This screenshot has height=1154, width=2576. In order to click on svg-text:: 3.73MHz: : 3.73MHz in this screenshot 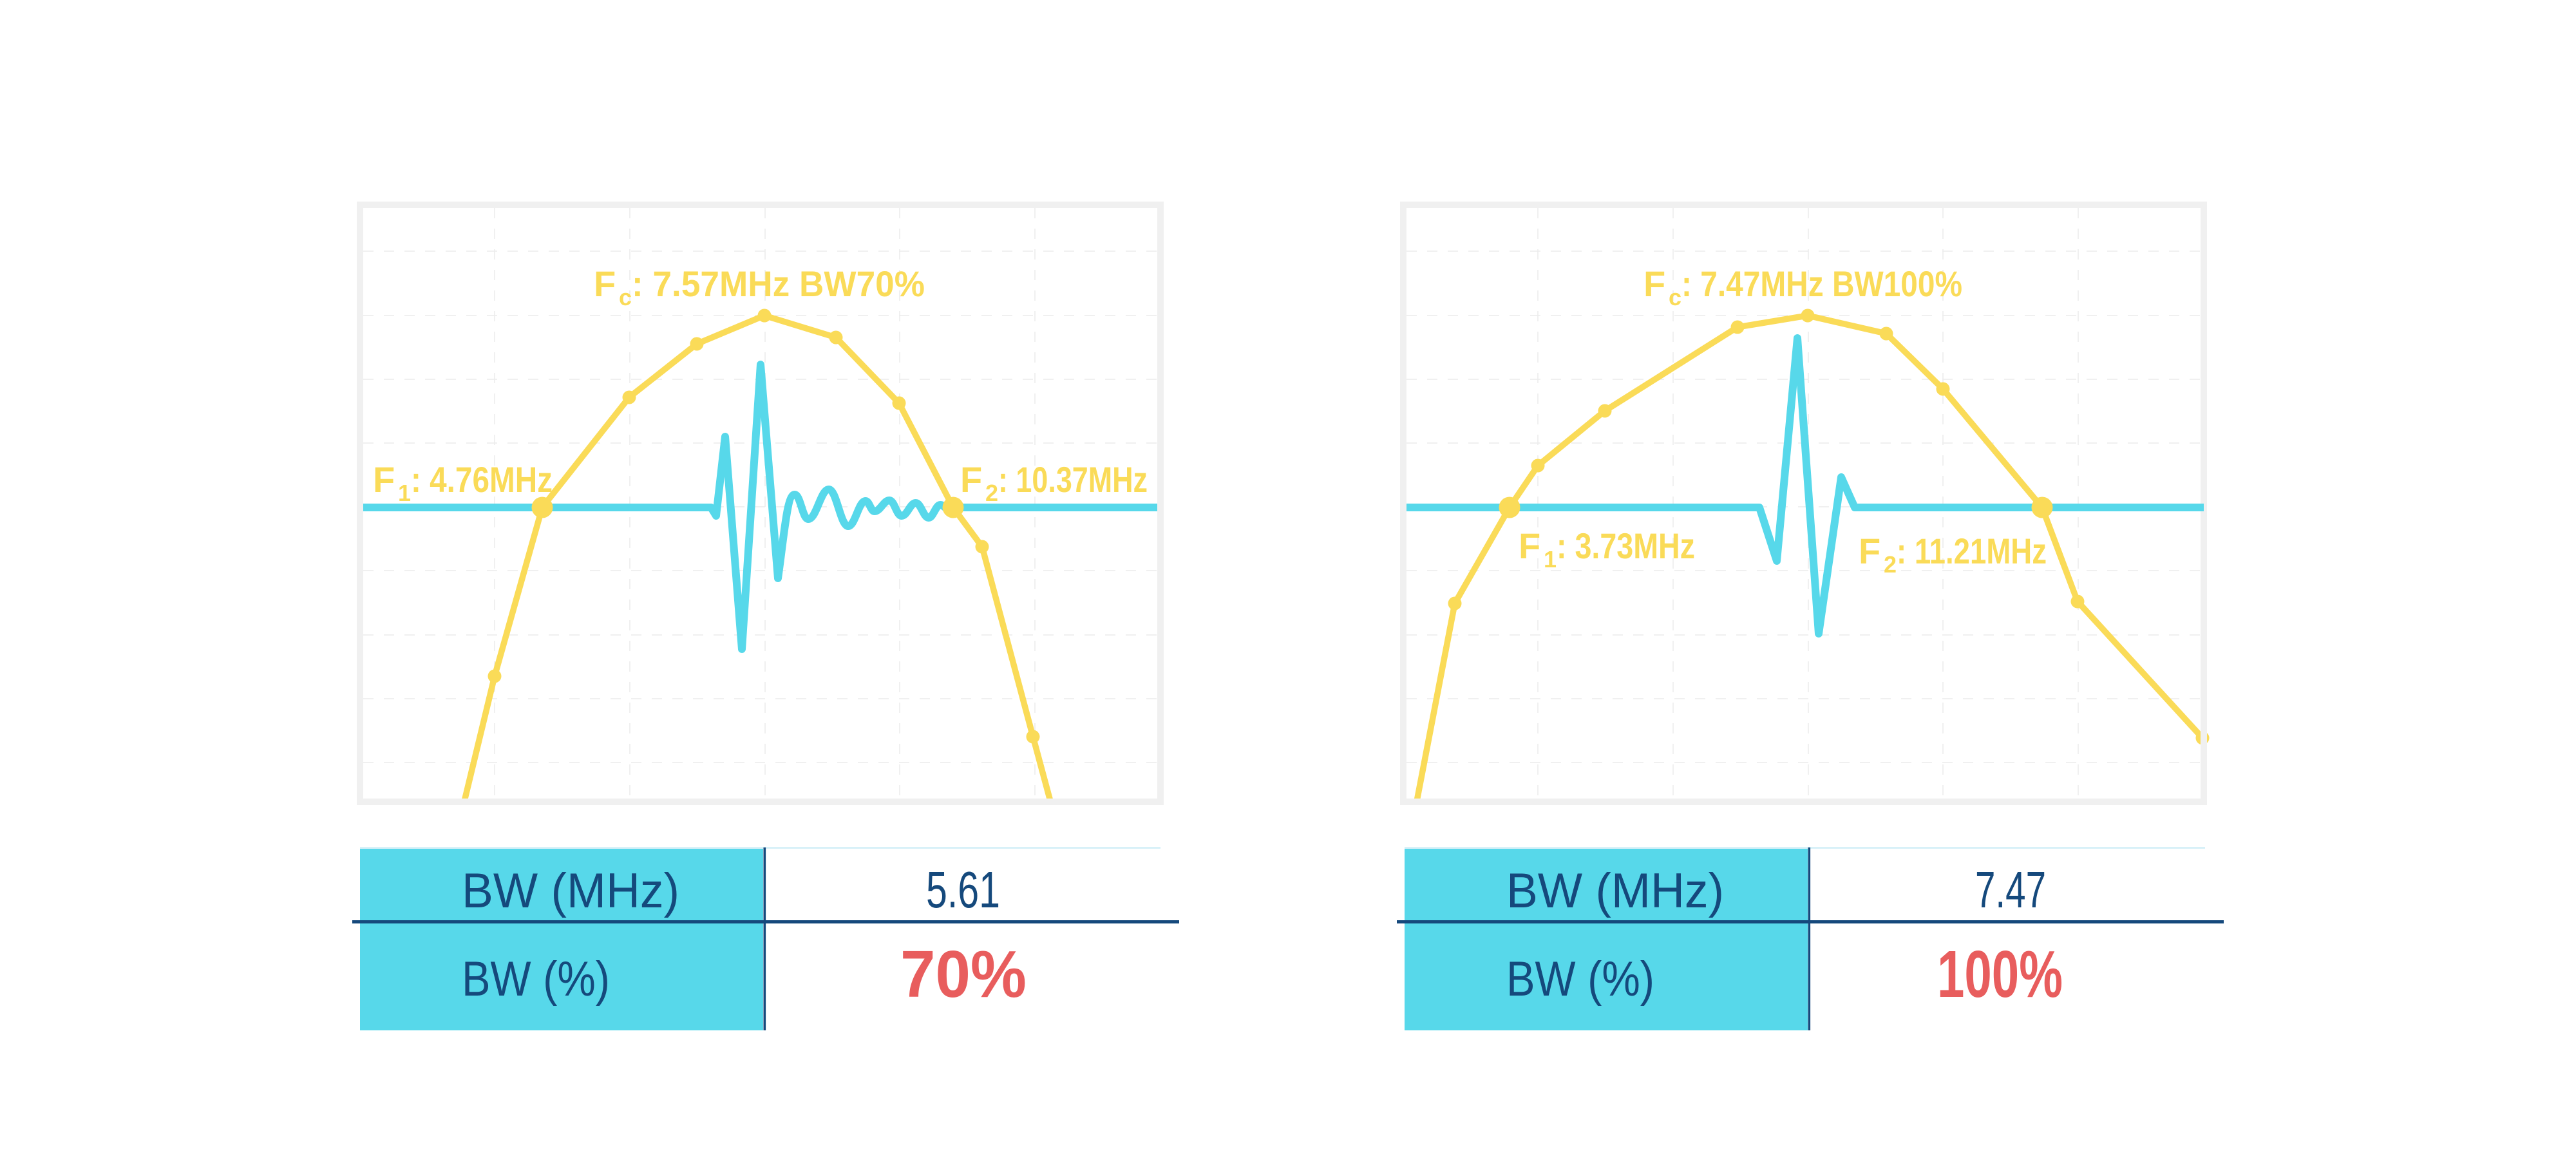, I will do `click(1626, 545)`.